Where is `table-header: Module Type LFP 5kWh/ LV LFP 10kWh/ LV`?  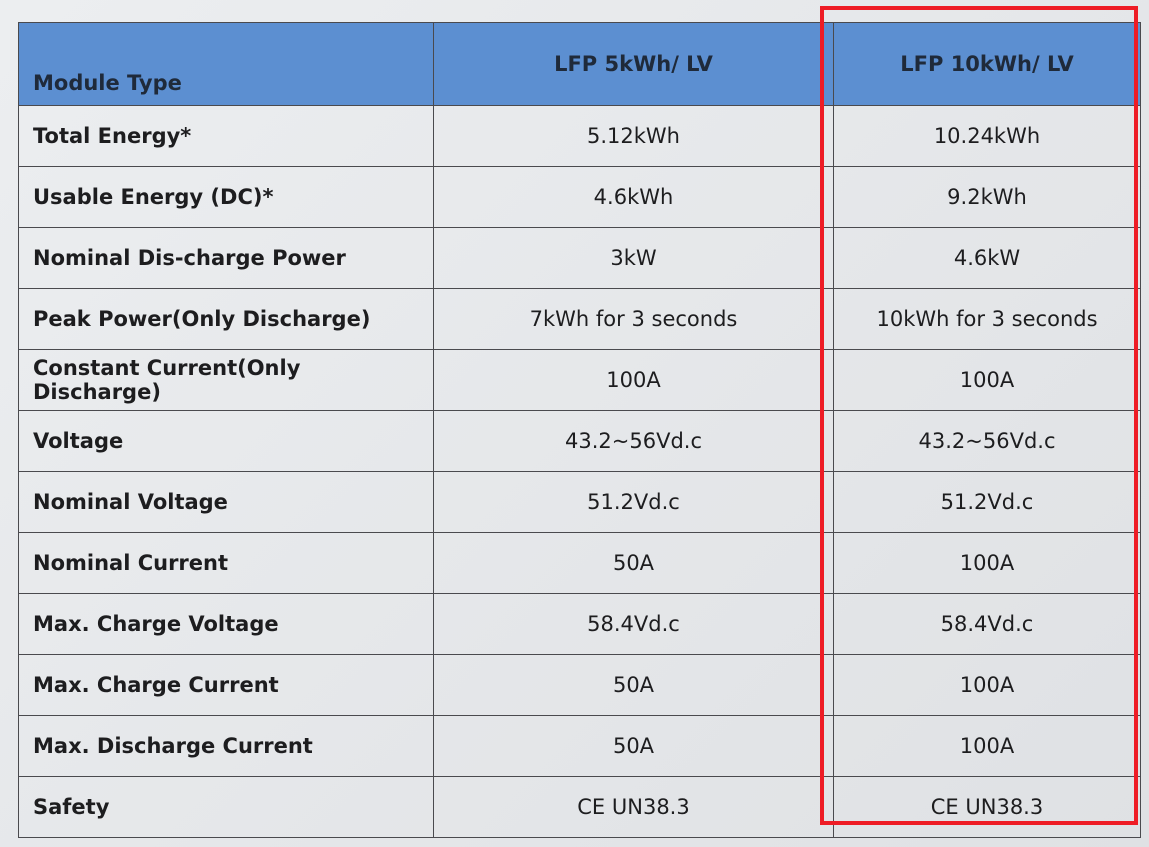
table-header: Module Type LFP 5kWh/ LV LFP 10kWh/ LV is located at coordinates (579, 64).